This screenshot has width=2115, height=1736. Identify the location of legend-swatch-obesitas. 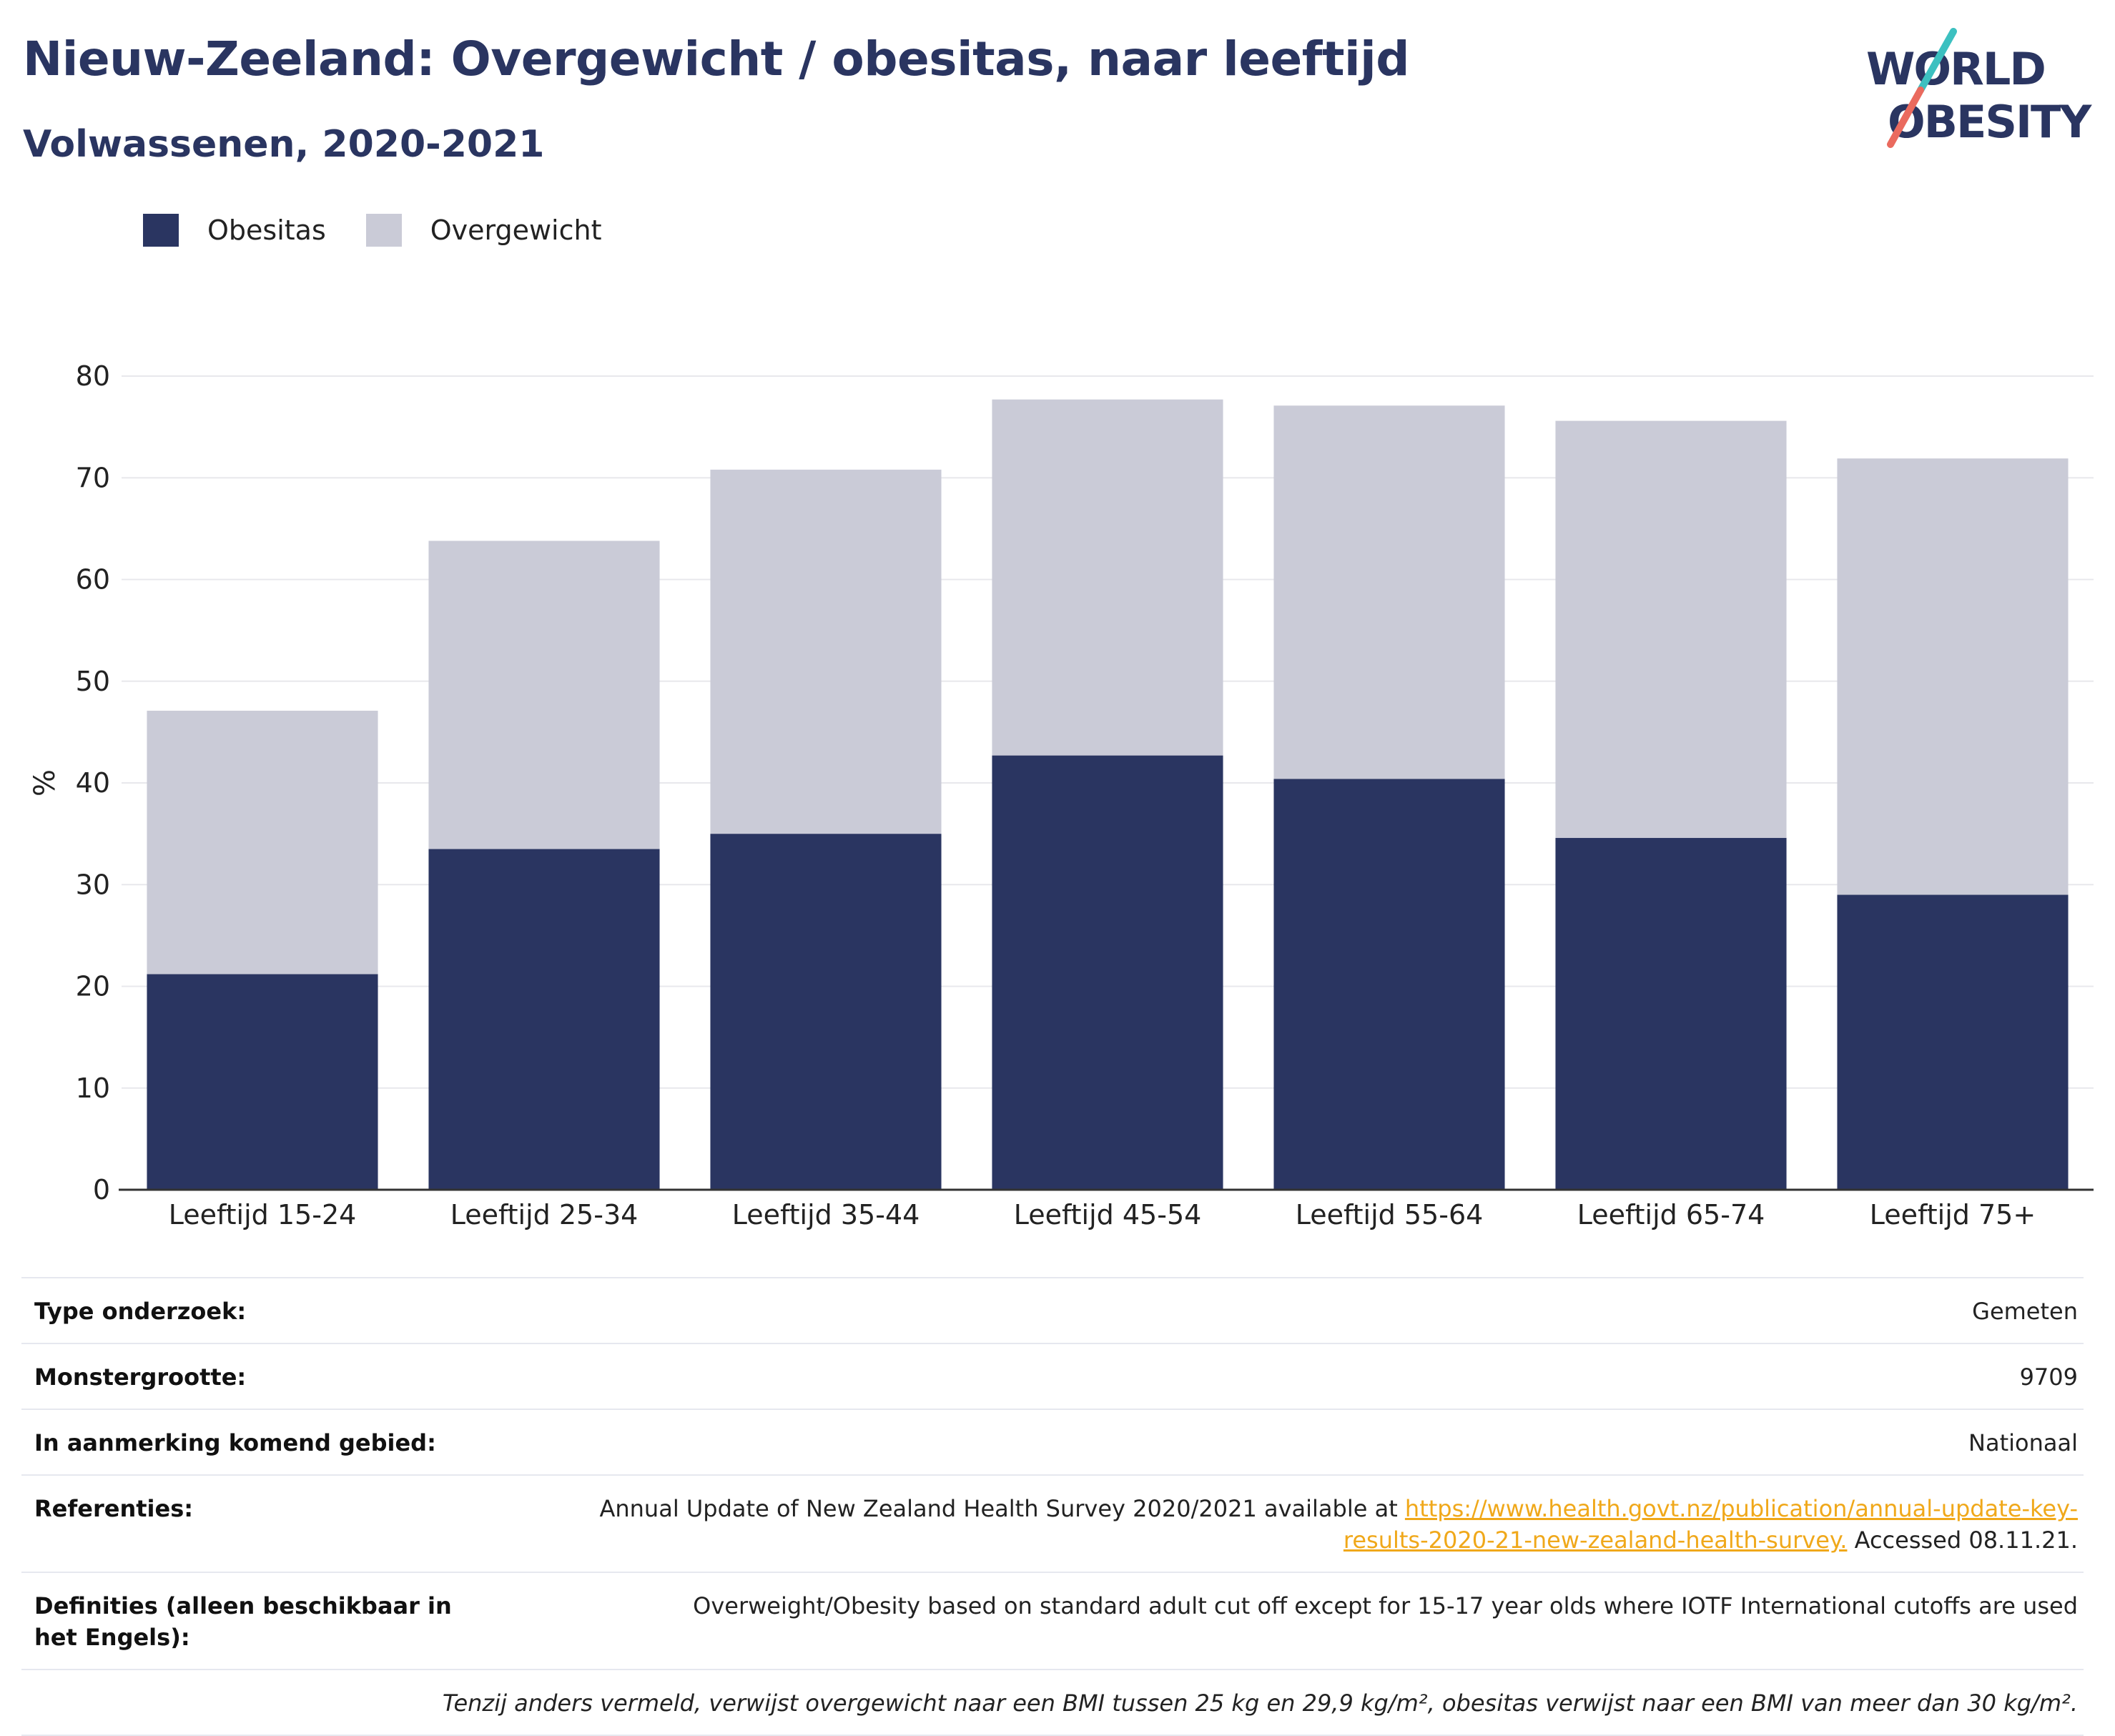
(161, 230).